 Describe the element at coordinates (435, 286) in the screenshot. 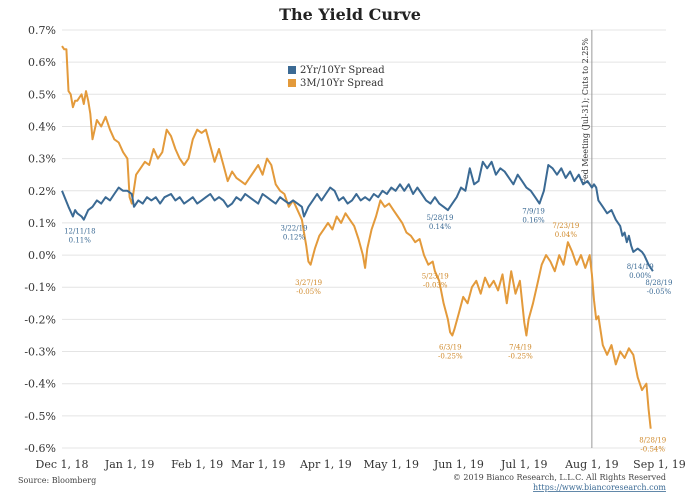

I see `annotation-label: -0.03%` at that location.